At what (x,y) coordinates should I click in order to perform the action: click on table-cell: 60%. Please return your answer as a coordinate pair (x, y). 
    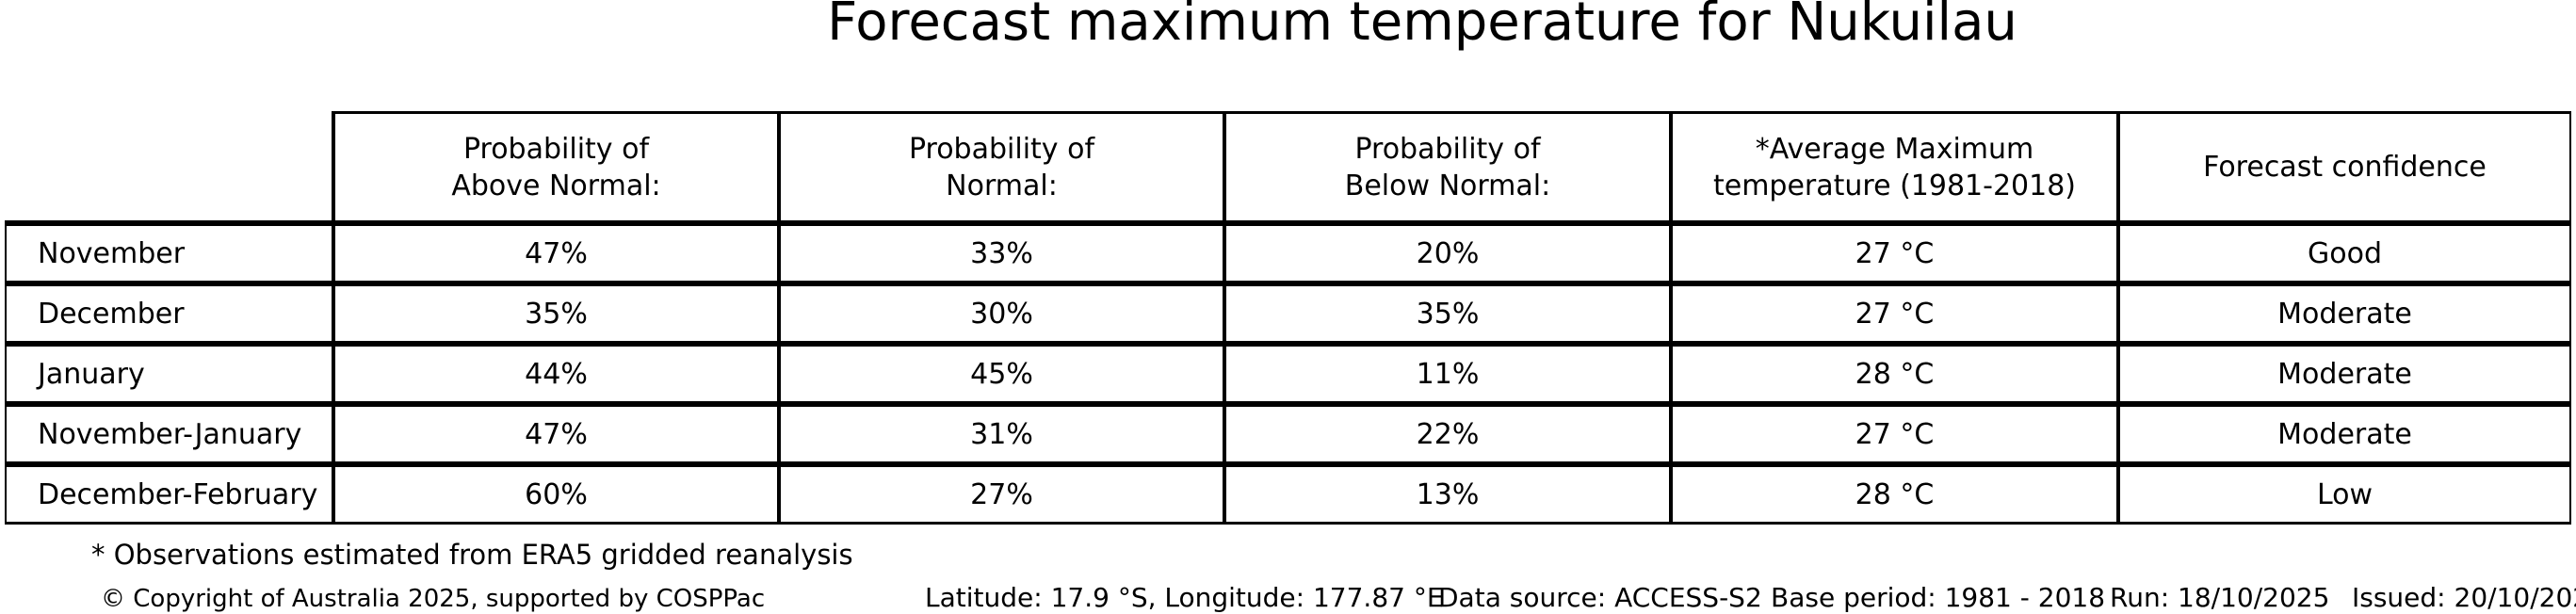
    Looking at the image, I should click on (556, 494).